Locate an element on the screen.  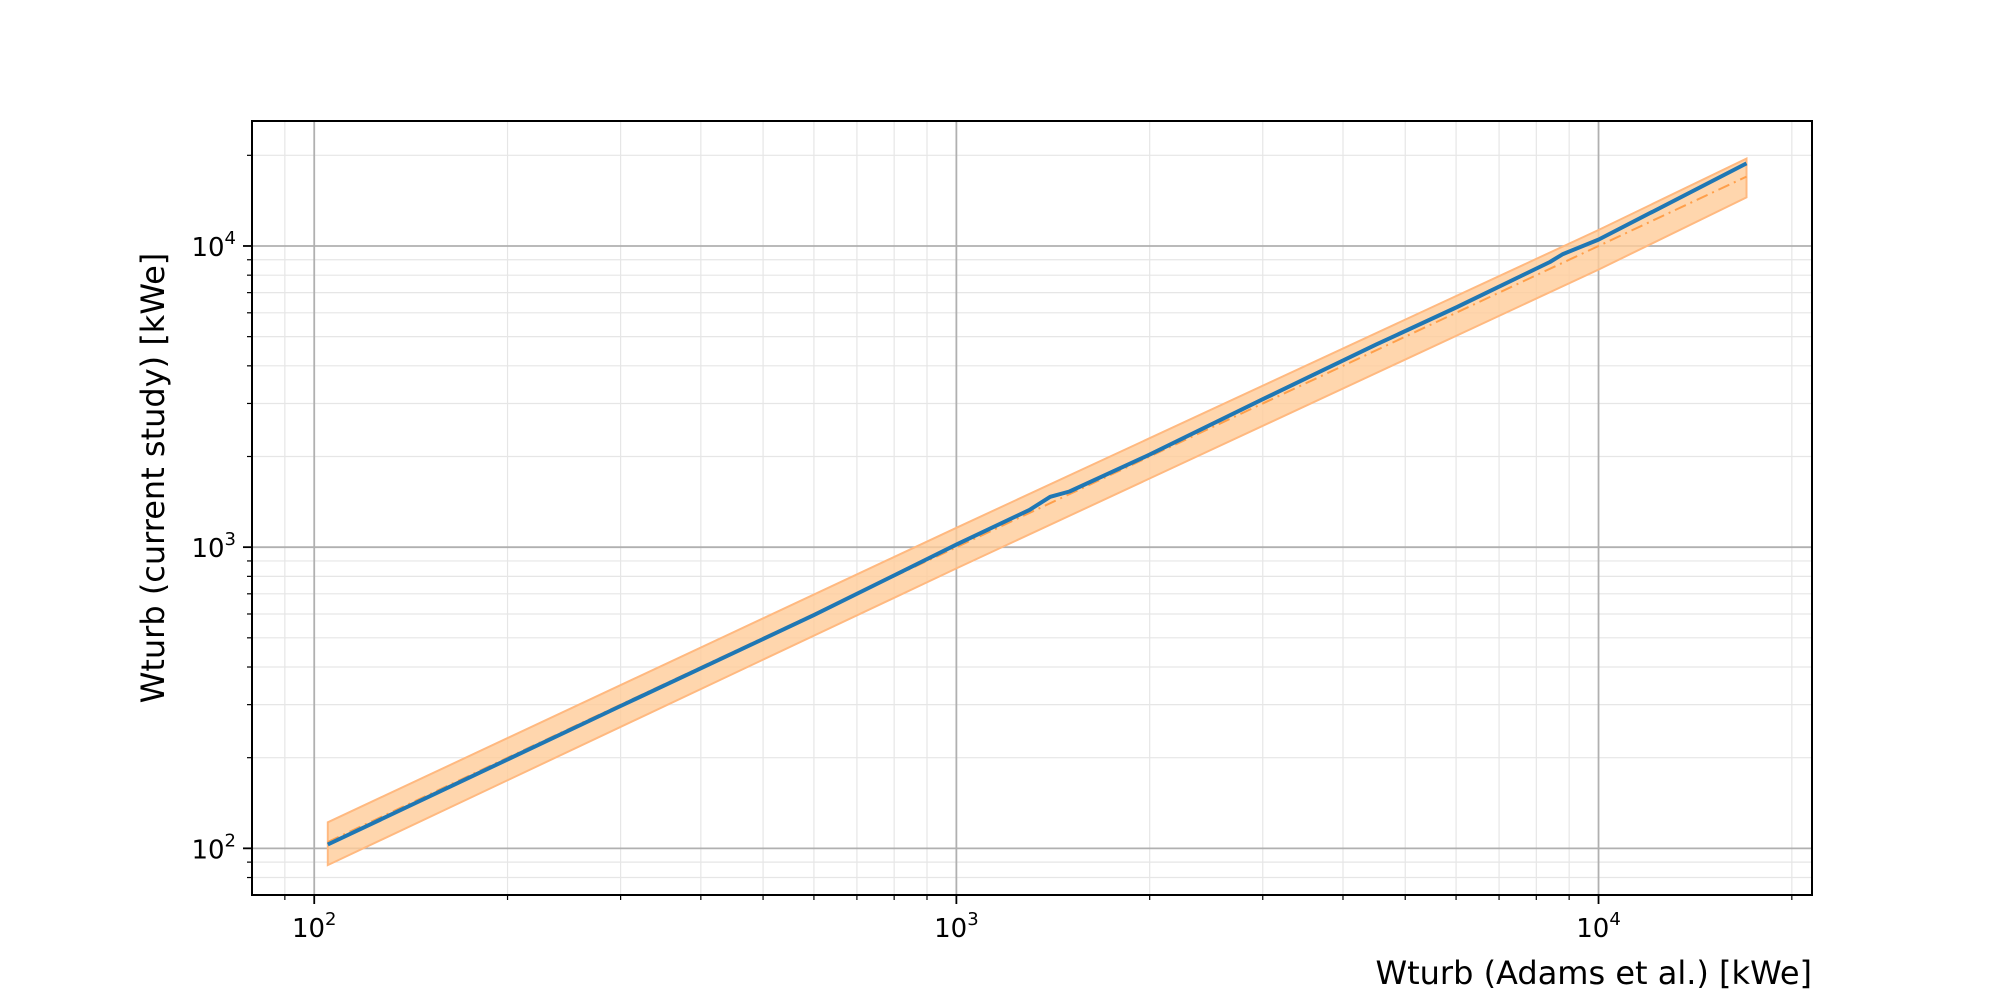
y-tick-label: 10³ is located at coordinates (213, 546).